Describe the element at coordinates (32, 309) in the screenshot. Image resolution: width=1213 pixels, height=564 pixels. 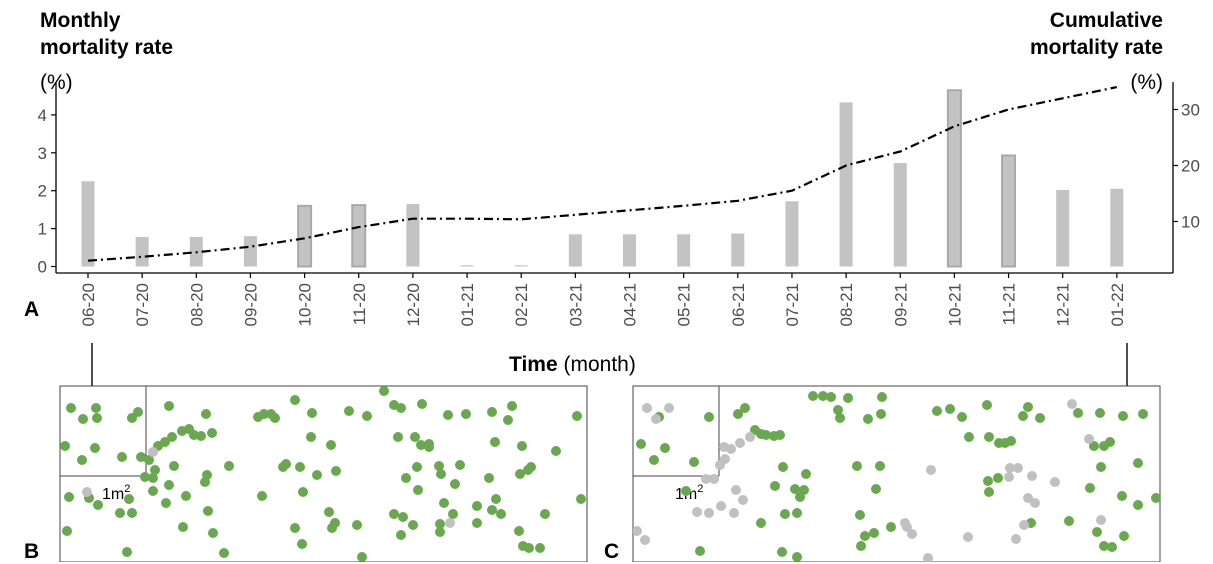
I see `panel-label-a: A` at that location.